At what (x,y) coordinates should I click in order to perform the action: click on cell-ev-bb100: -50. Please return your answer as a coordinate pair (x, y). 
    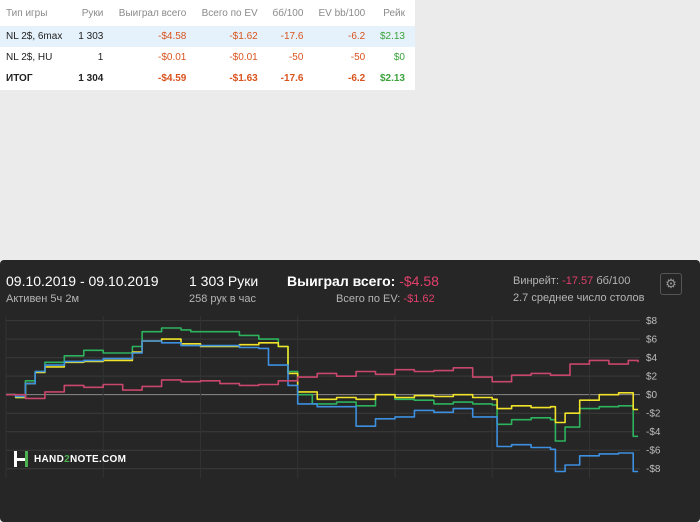
    Looking at the image, I should click on (358, 57).